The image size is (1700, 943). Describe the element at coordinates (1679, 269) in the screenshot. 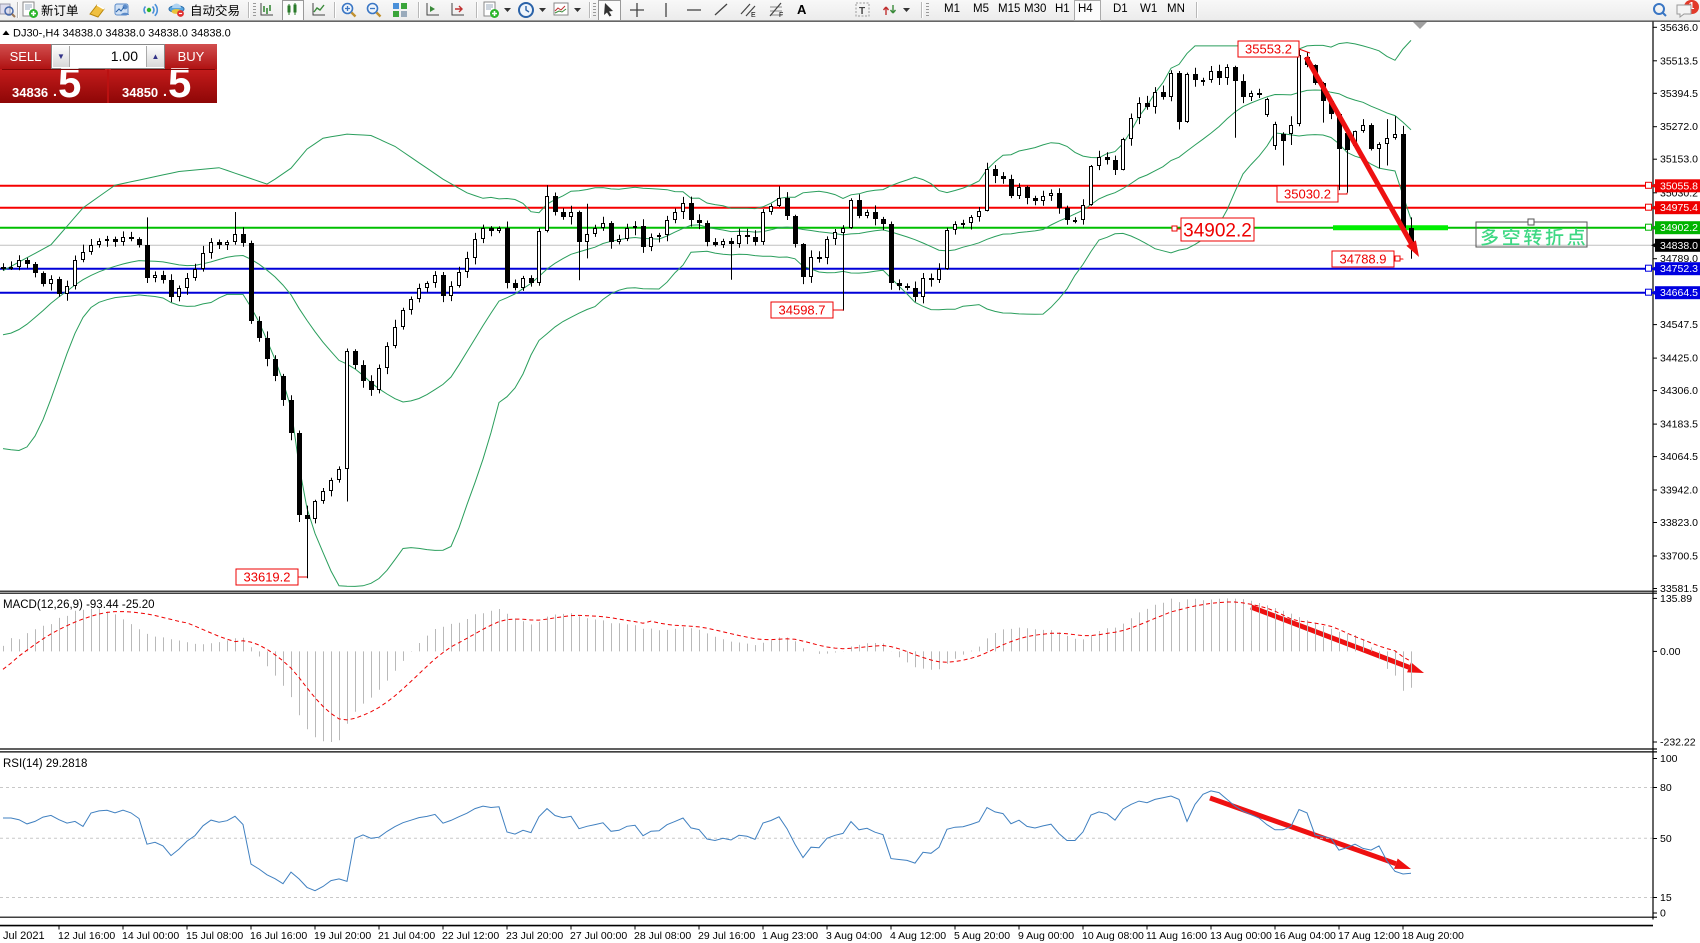

I see `svg-text: 34752.3` at that location.